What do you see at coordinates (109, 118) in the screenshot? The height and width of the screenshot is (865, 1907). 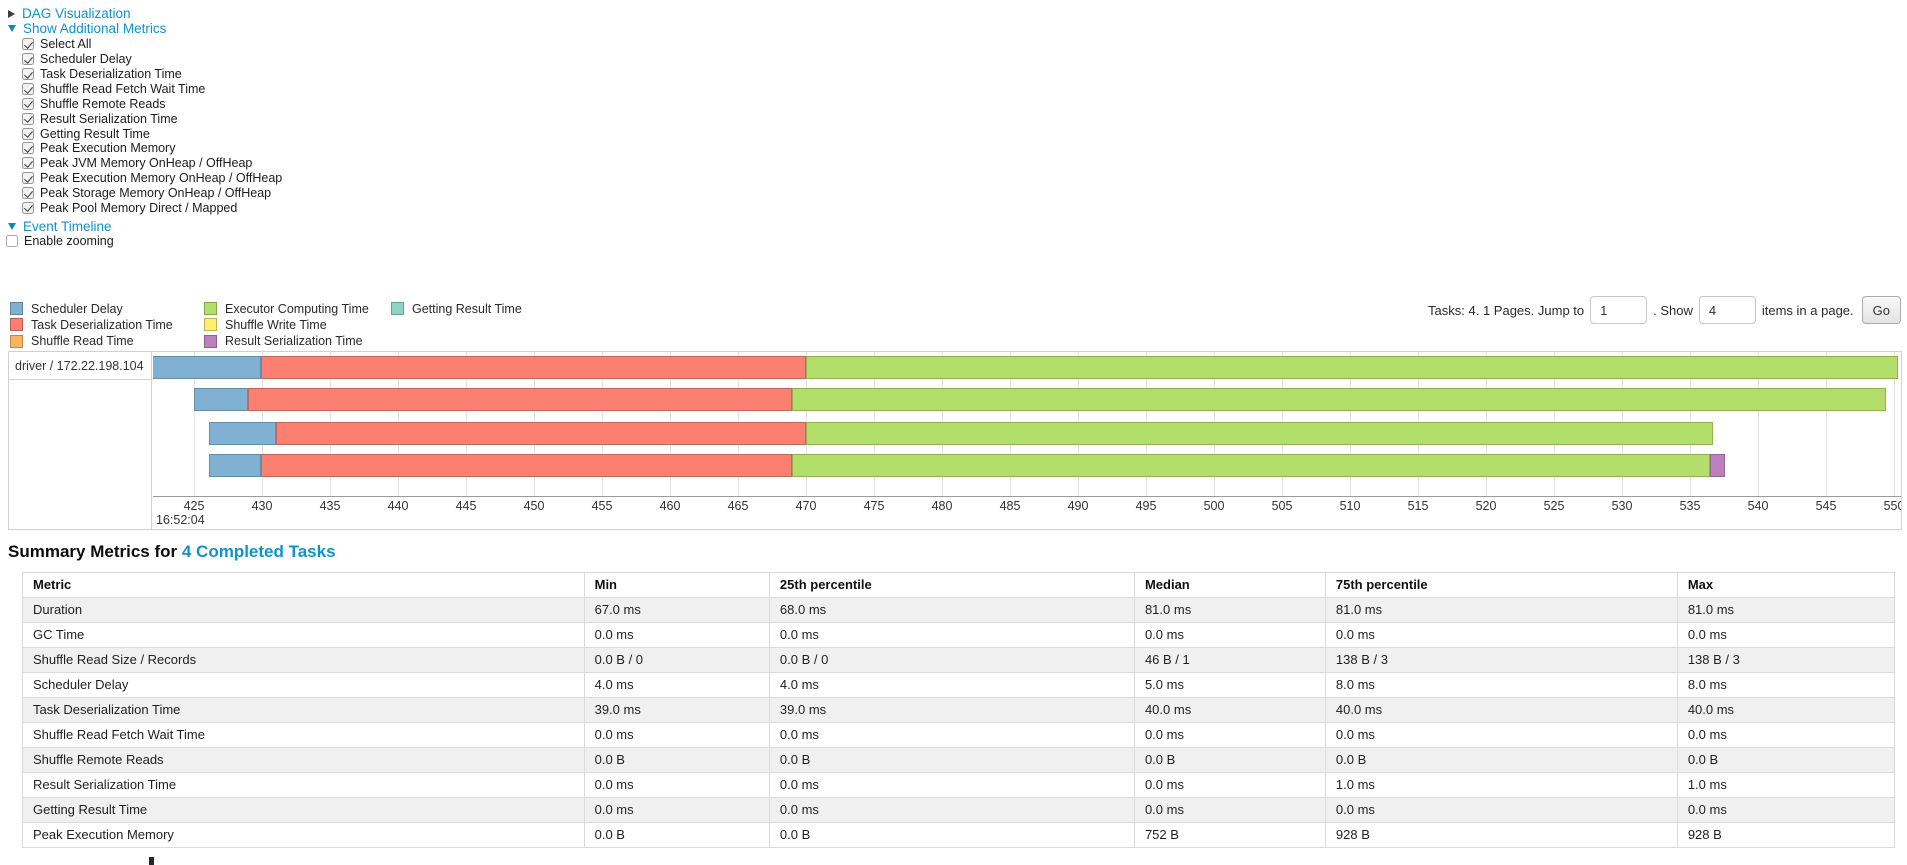 I see `metric-checkbox-label: Result Serialization Time` at bounding box center [109, 118].